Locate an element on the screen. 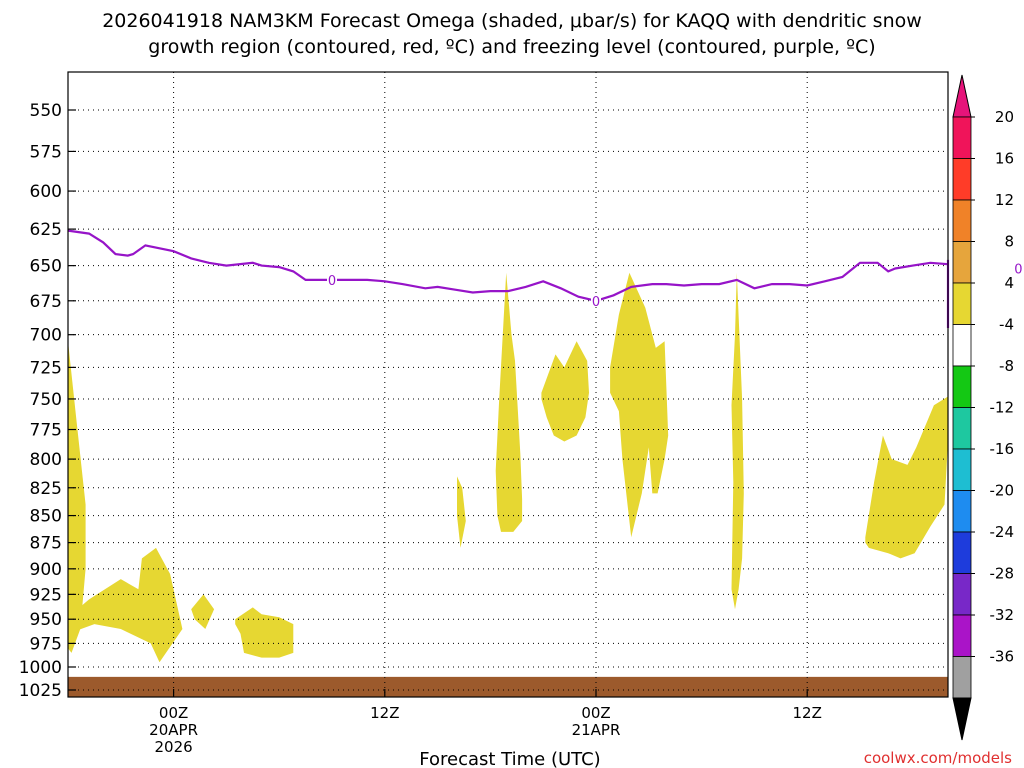 Image resolution: width=1024 pixels, height=768 pixels. colorbar: 20 16 12 8 4 -4 -8 -12 -16 -20 -24 -28 -32 -36 is located at coordinates (983, 407).